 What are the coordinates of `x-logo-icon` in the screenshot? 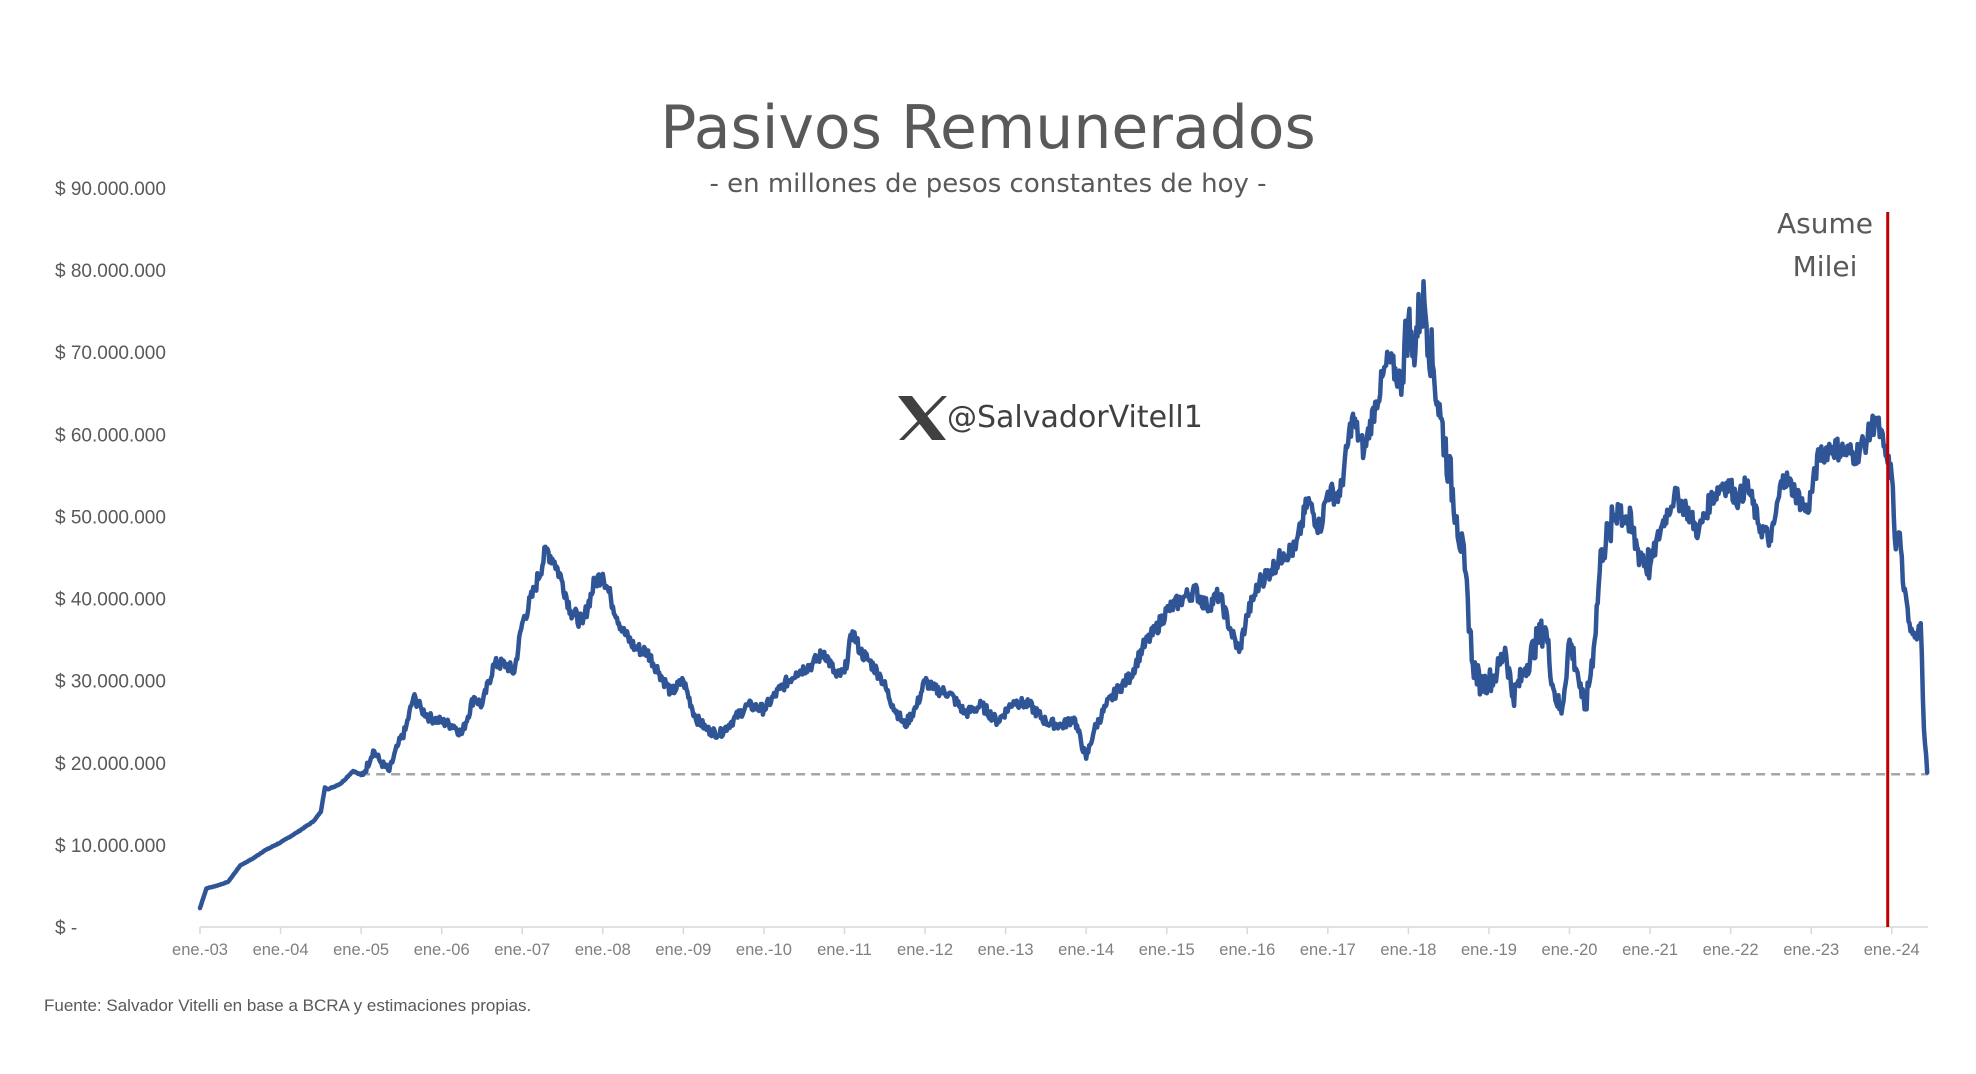 It's located at (922, 418).